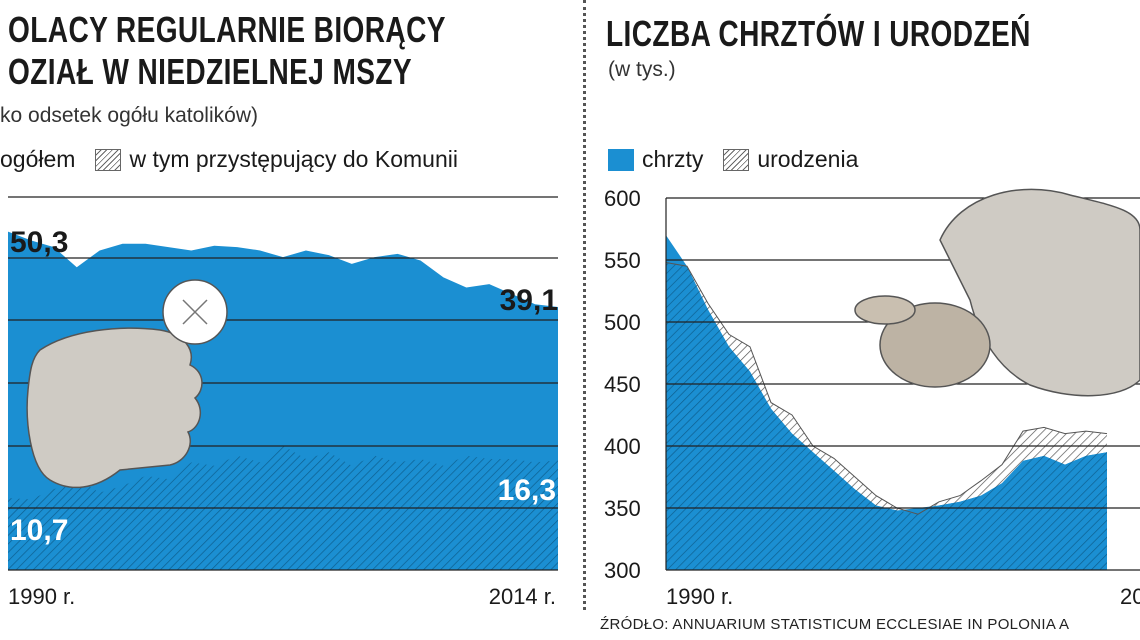 The image size is (1140, 640). What do you see at coordinates (642, 69) in the screenshot?
I see `right-subtitle: (w tys.)` at bounding box center [642, 69].